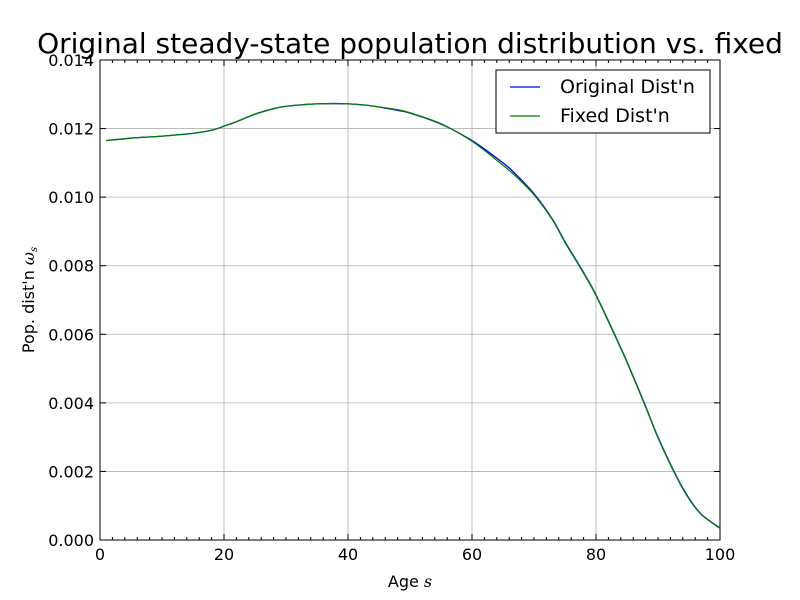 This screenshot has width=800, height=600. Describe the element at coordinates (71, 266) in the screenshot. I see `y-tick-label: 0.008` at that location.